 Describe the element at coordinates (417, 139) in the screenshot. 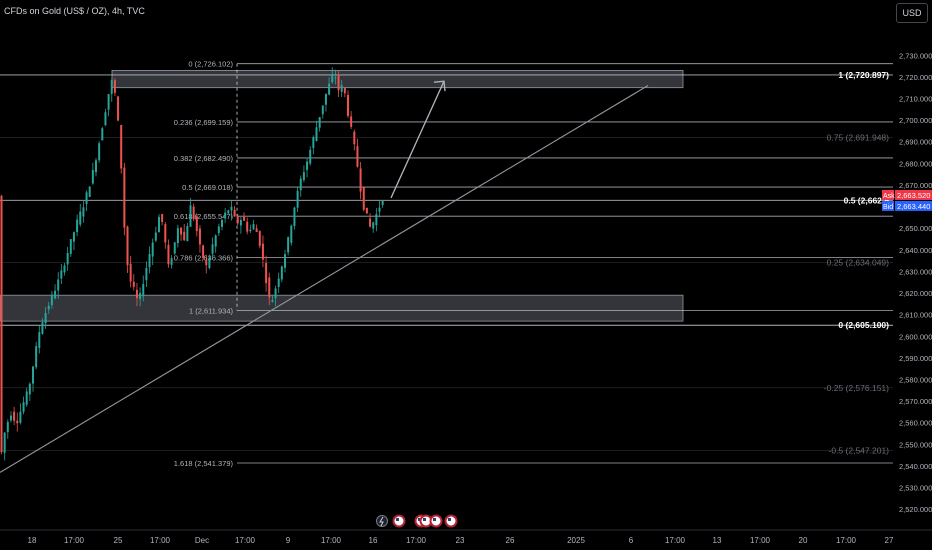

I see `projection-arrow` at that location.